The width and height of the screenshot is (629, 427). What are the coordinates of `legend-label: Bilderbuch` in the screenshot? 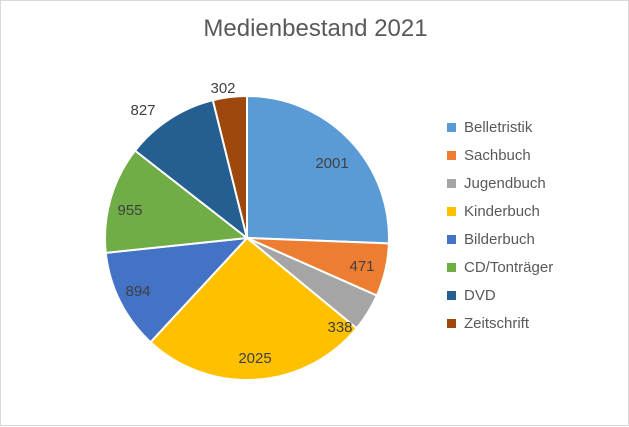 It's located at (499, 239).